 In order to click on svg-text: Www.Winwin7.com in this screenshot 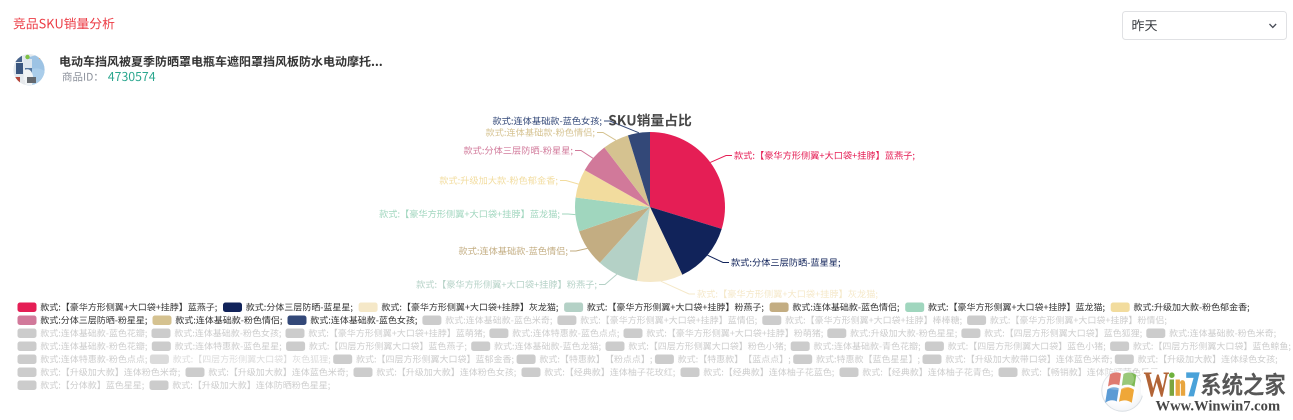, I will do `click(1218, 407)`.